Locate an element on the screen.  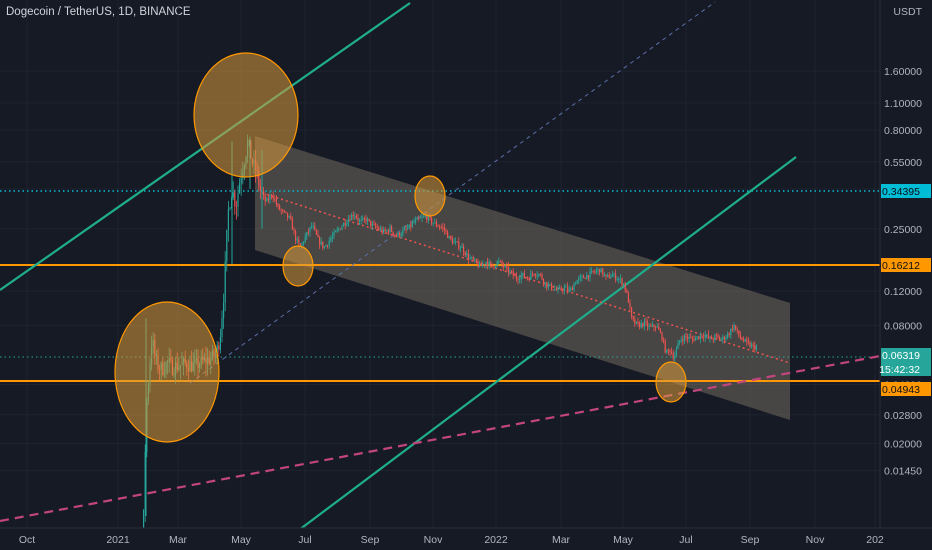
price-tick-label: 1.10000 is located at coordinates (903, 104).